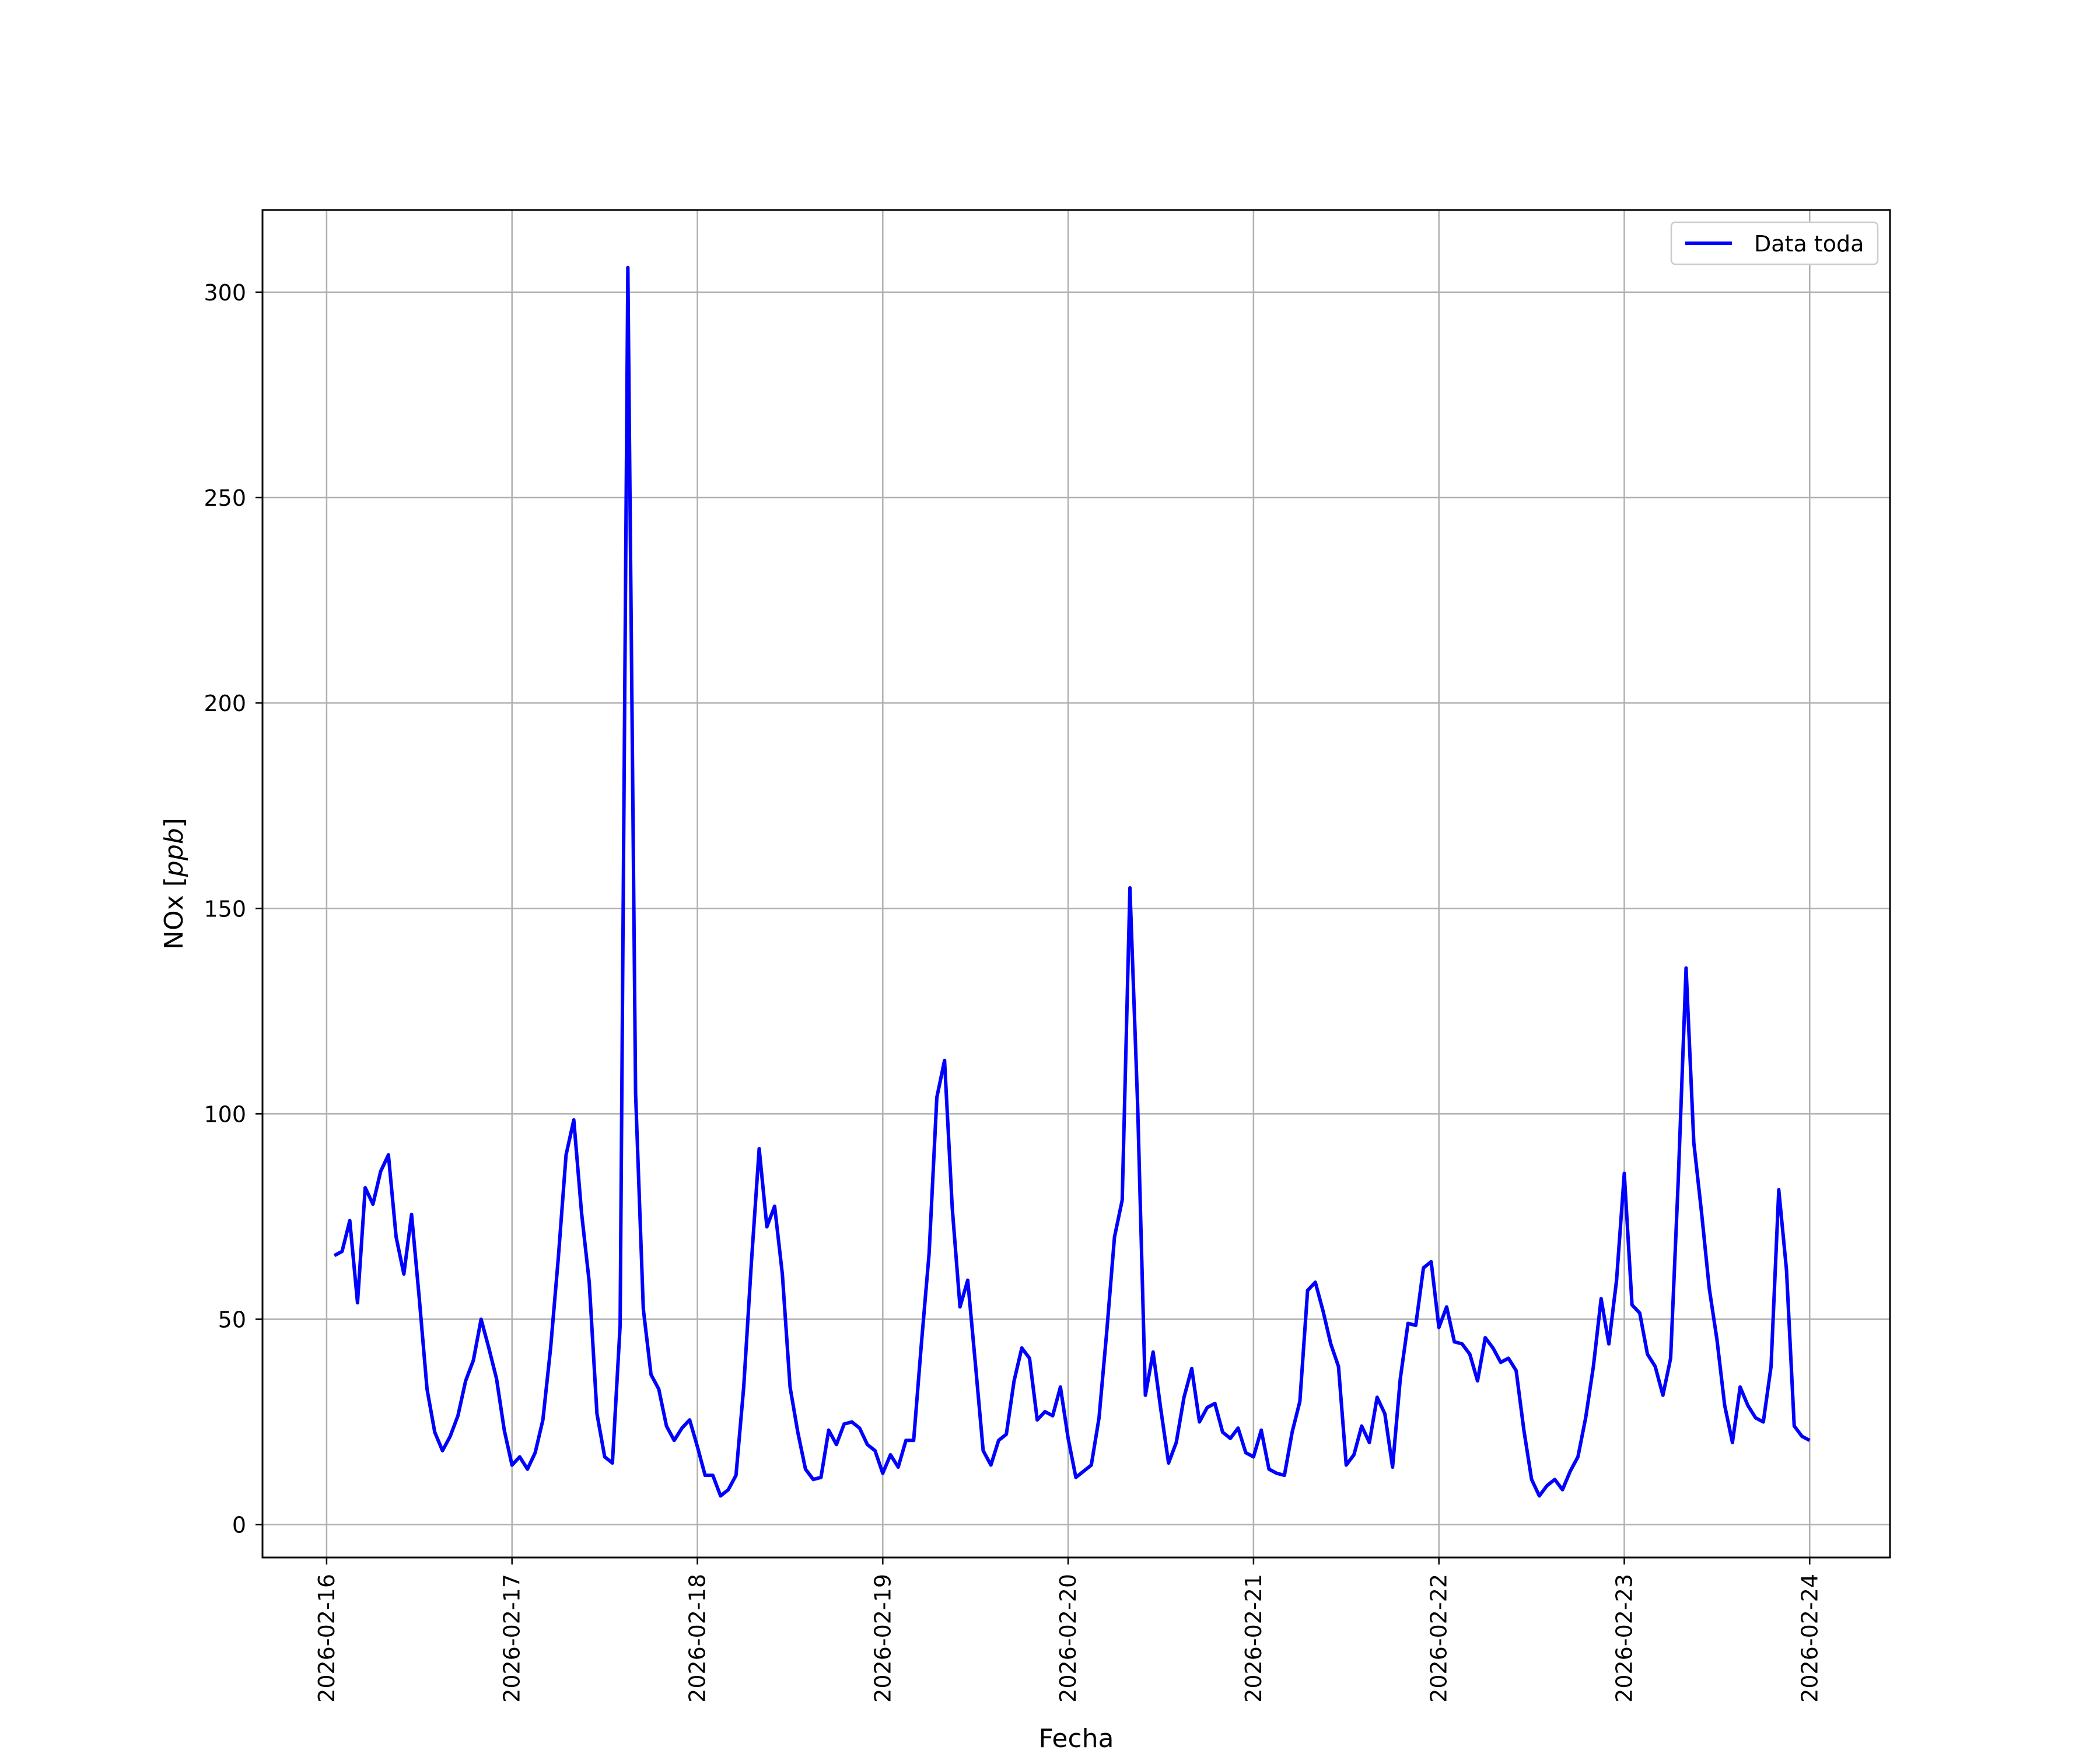 Image resolution: width=2100 pixels, height=1750 pixels. I want to click on x-axis-label: Fecha, so click(1076, 1737).